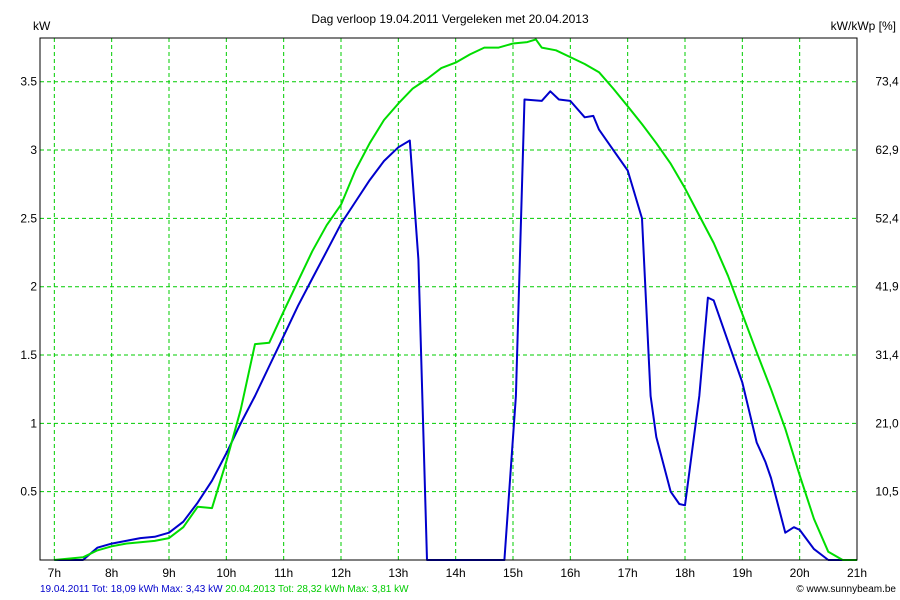 The image size is (900, 600). Describe the element at coordinates (398, 573) in the screenshot. I see `x-tick-label: 13h` at that location.